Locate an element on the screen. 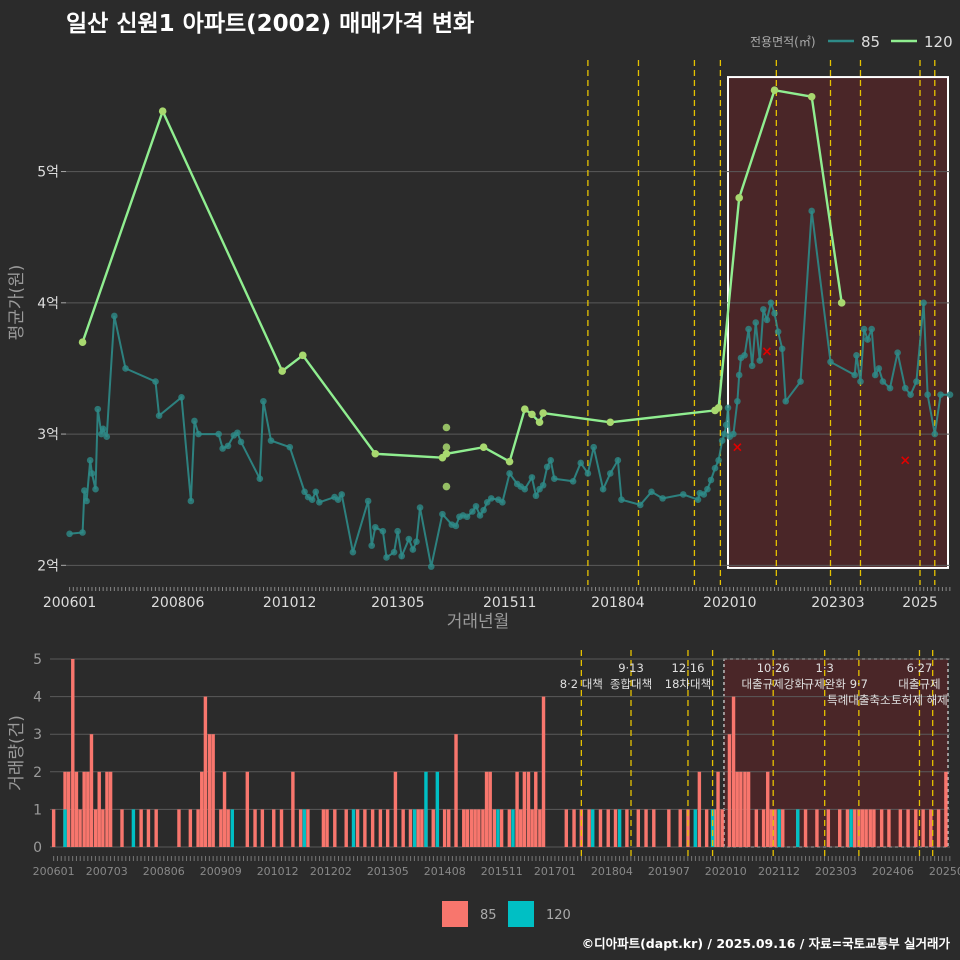  volume-x-tick-label: 200601 is located at coordinates (54, 871).